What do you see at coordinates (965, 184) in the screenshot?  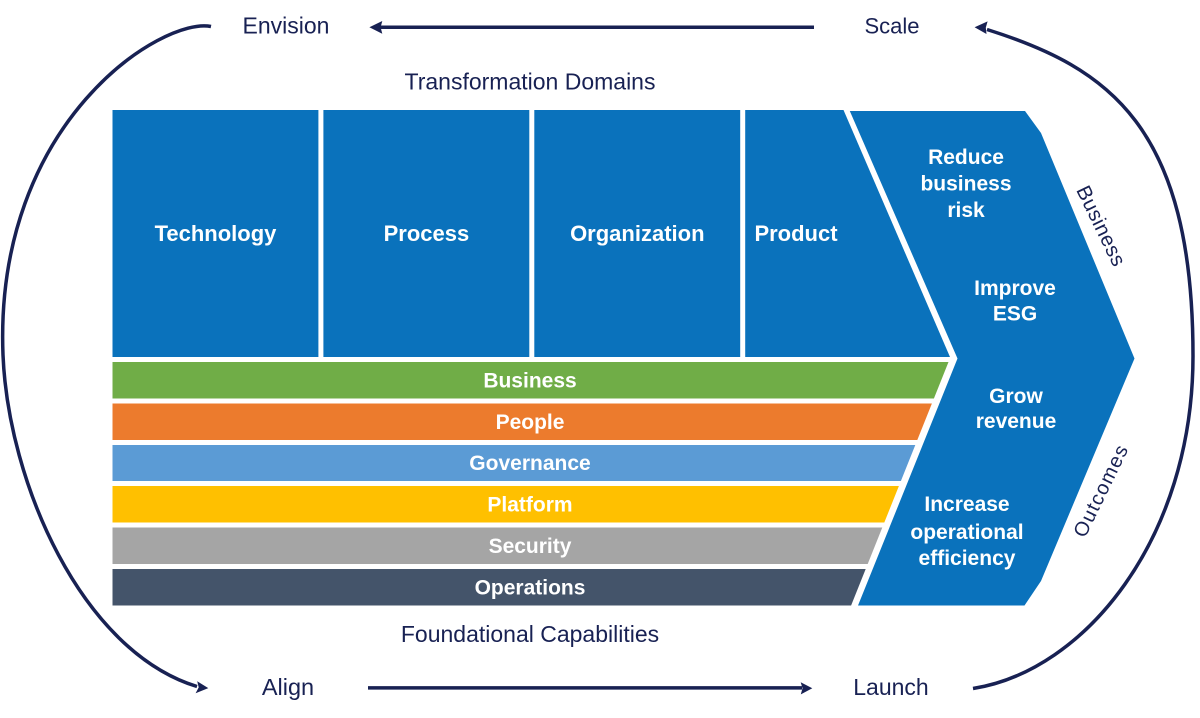 I see `svg-text: business` at bounding box center [965, 184].